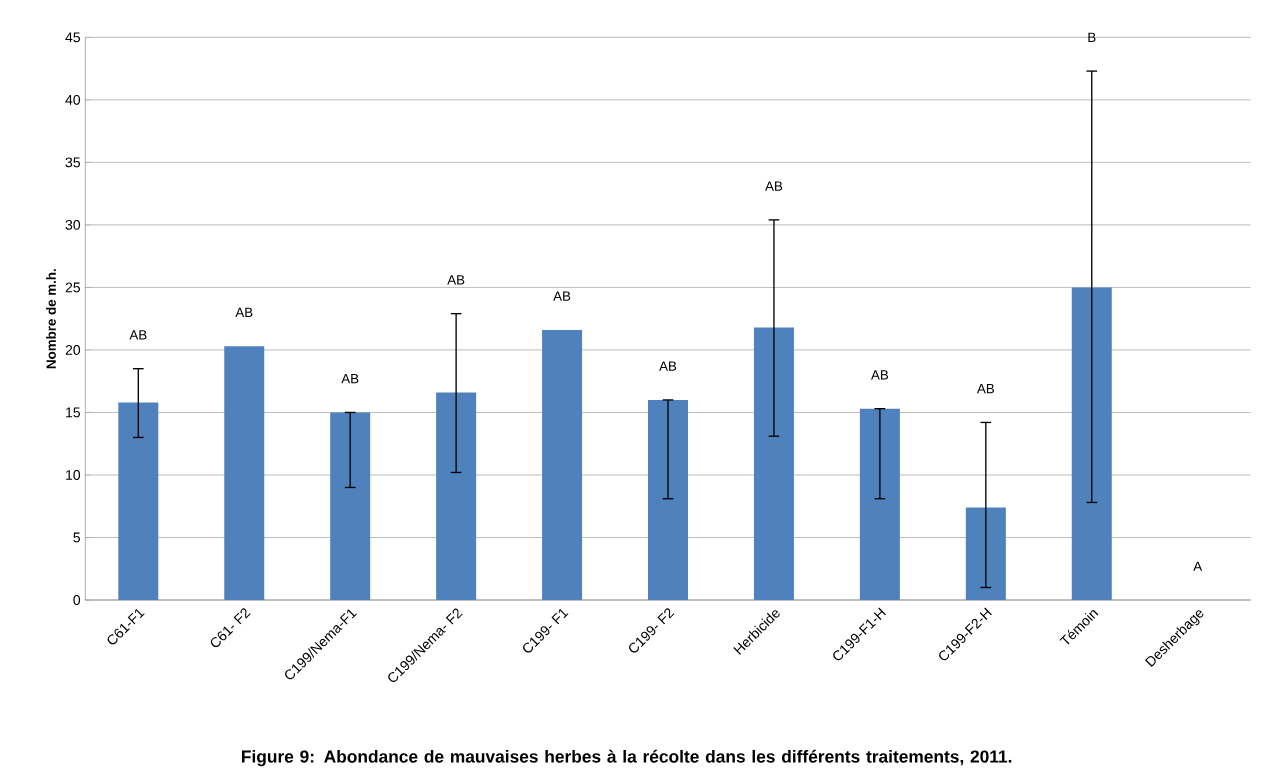  What do you see at coordinates (77, 600) in the screenshot?
I see `y-tick-label: 0` at bounding box center [77, 600].